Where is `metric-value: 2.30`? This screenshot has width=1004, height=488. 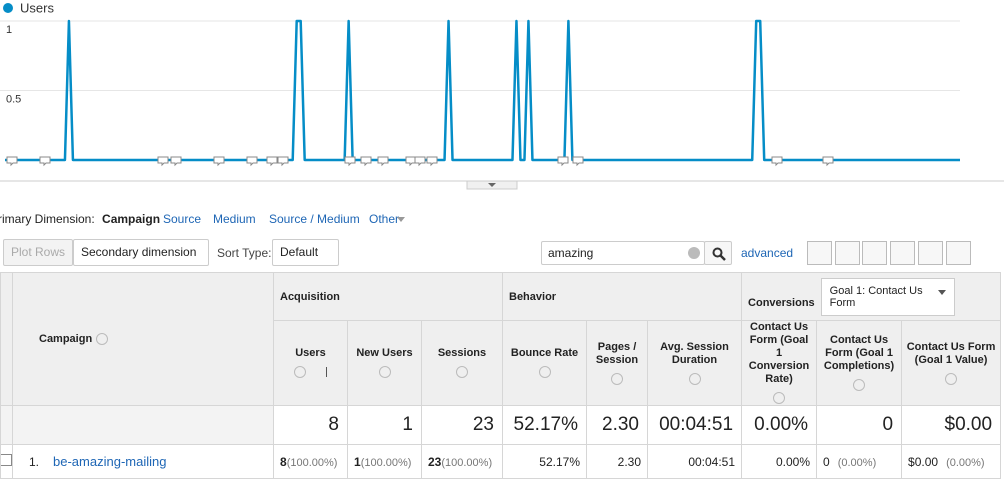
metric-value: 2.30 is located at coordinates (617, 461).